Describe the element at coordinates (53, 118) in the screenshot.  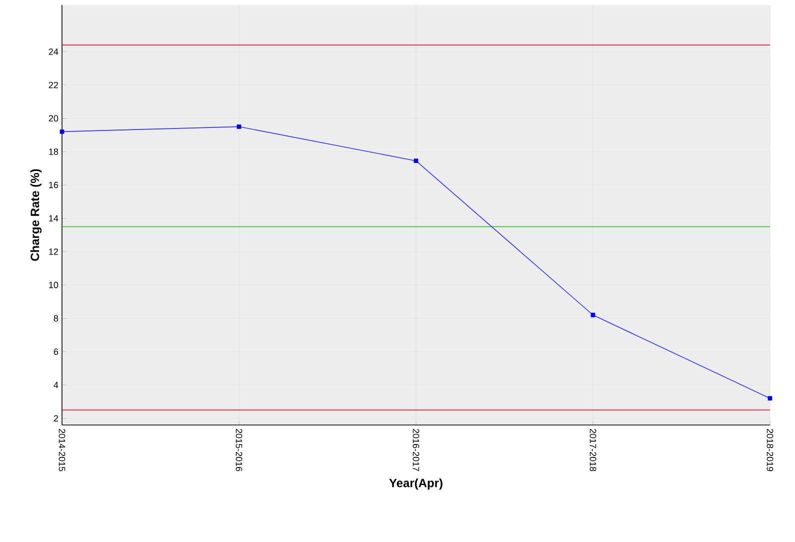
I see `y-tick-label: 20` at that location.